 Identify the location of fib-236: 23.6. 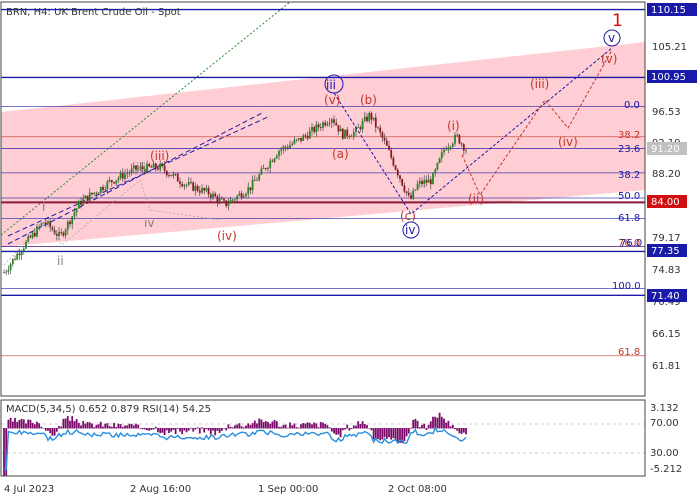
(629, 149).